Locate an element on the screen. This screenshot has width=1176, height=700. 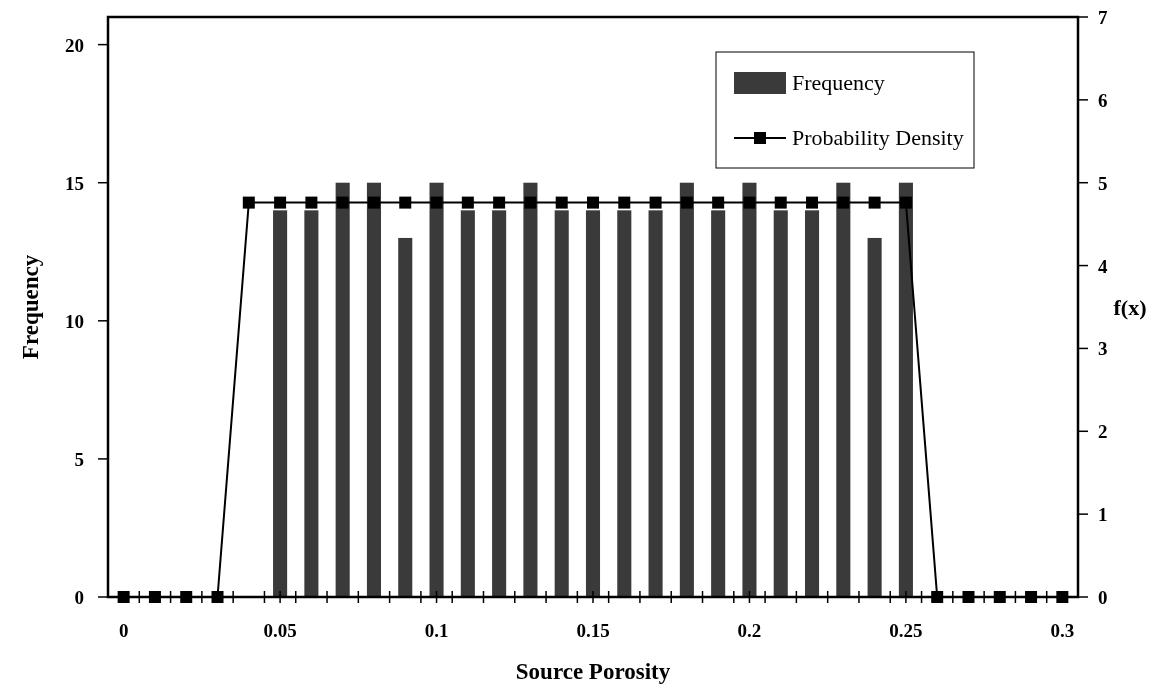
x-tick-label: 0 is located at coordinates (123, 630).